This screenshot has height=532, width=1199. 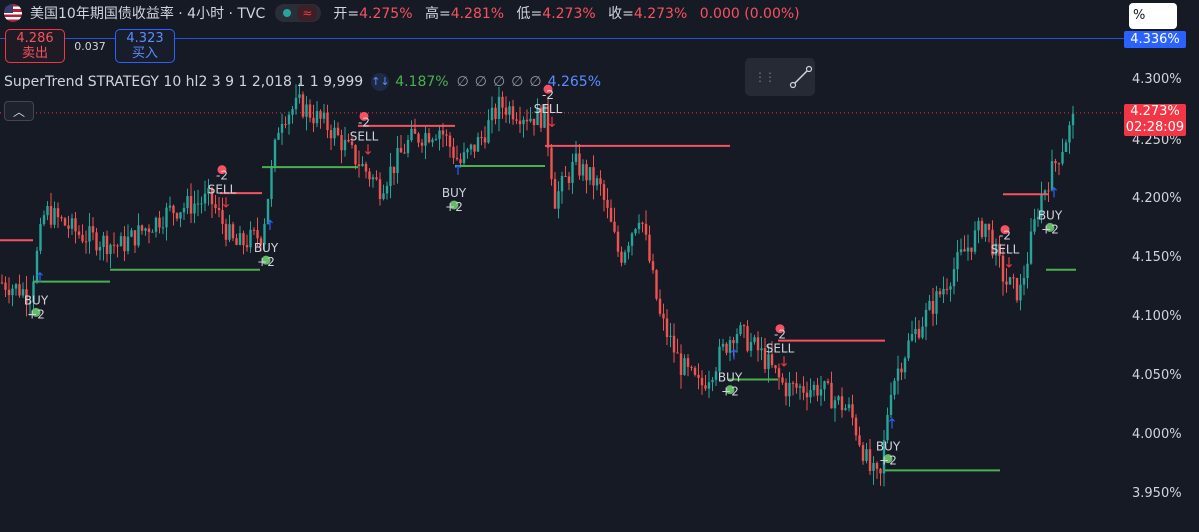 I want to click on sell-arrow-icon: ↓, so click(x=368, y=150).